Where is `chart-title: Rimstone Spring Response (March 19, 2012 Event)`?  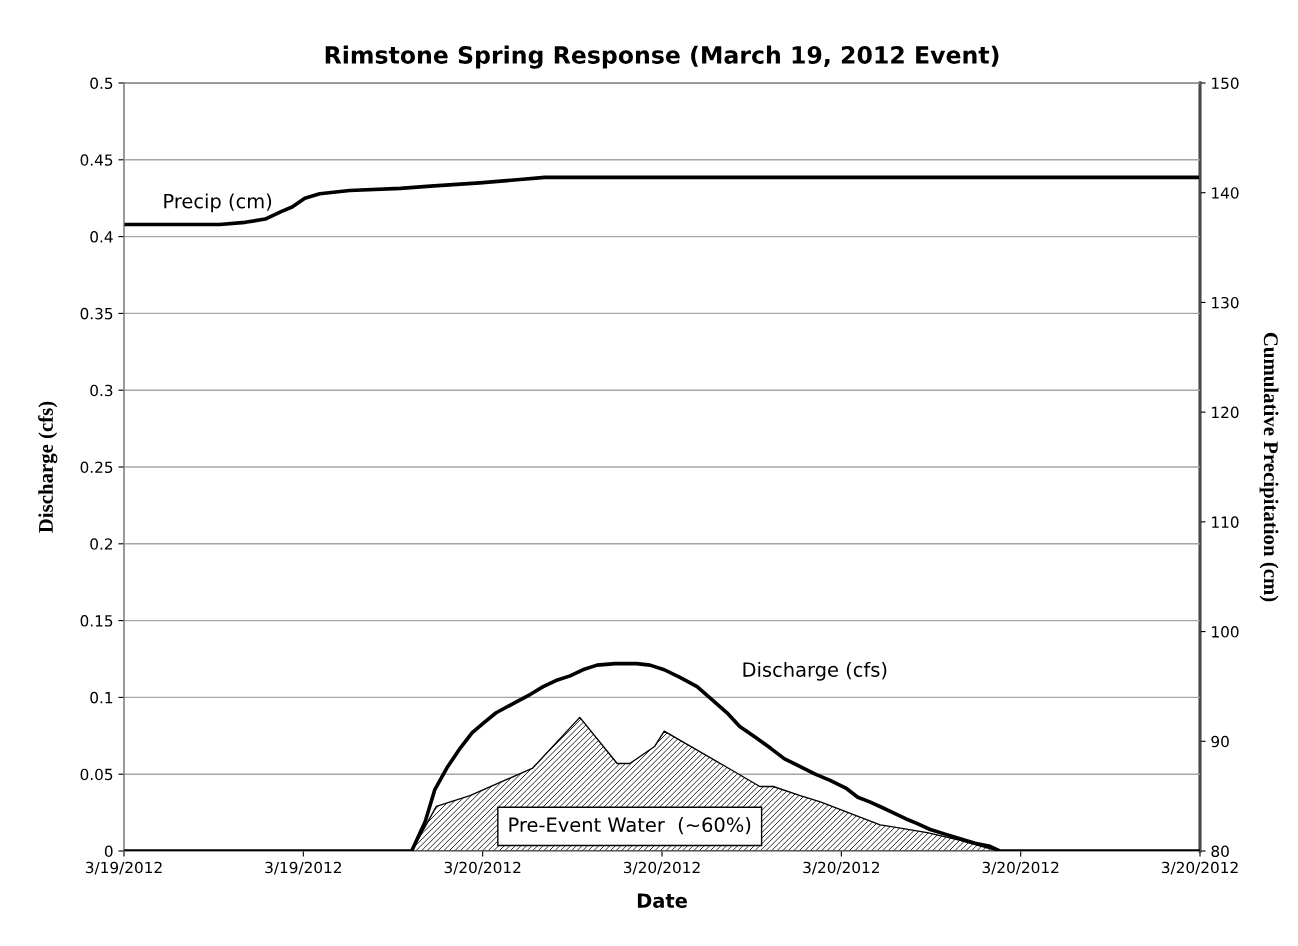
chart-title: Rimstone Spring Response (March 19, 2012 Event) is located at coordinates (662, 57).